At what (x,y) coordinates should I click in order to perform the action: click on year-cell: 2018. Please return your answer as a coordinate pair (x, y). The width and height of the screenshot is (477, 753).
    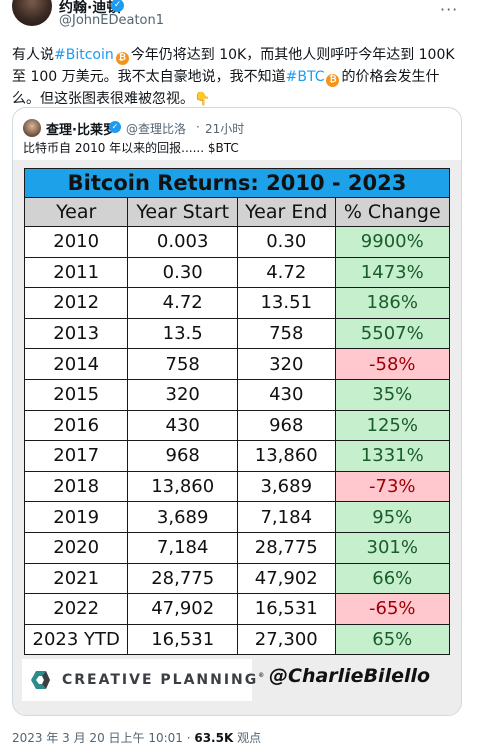
    Looking at the image, I should click on (76, 486).